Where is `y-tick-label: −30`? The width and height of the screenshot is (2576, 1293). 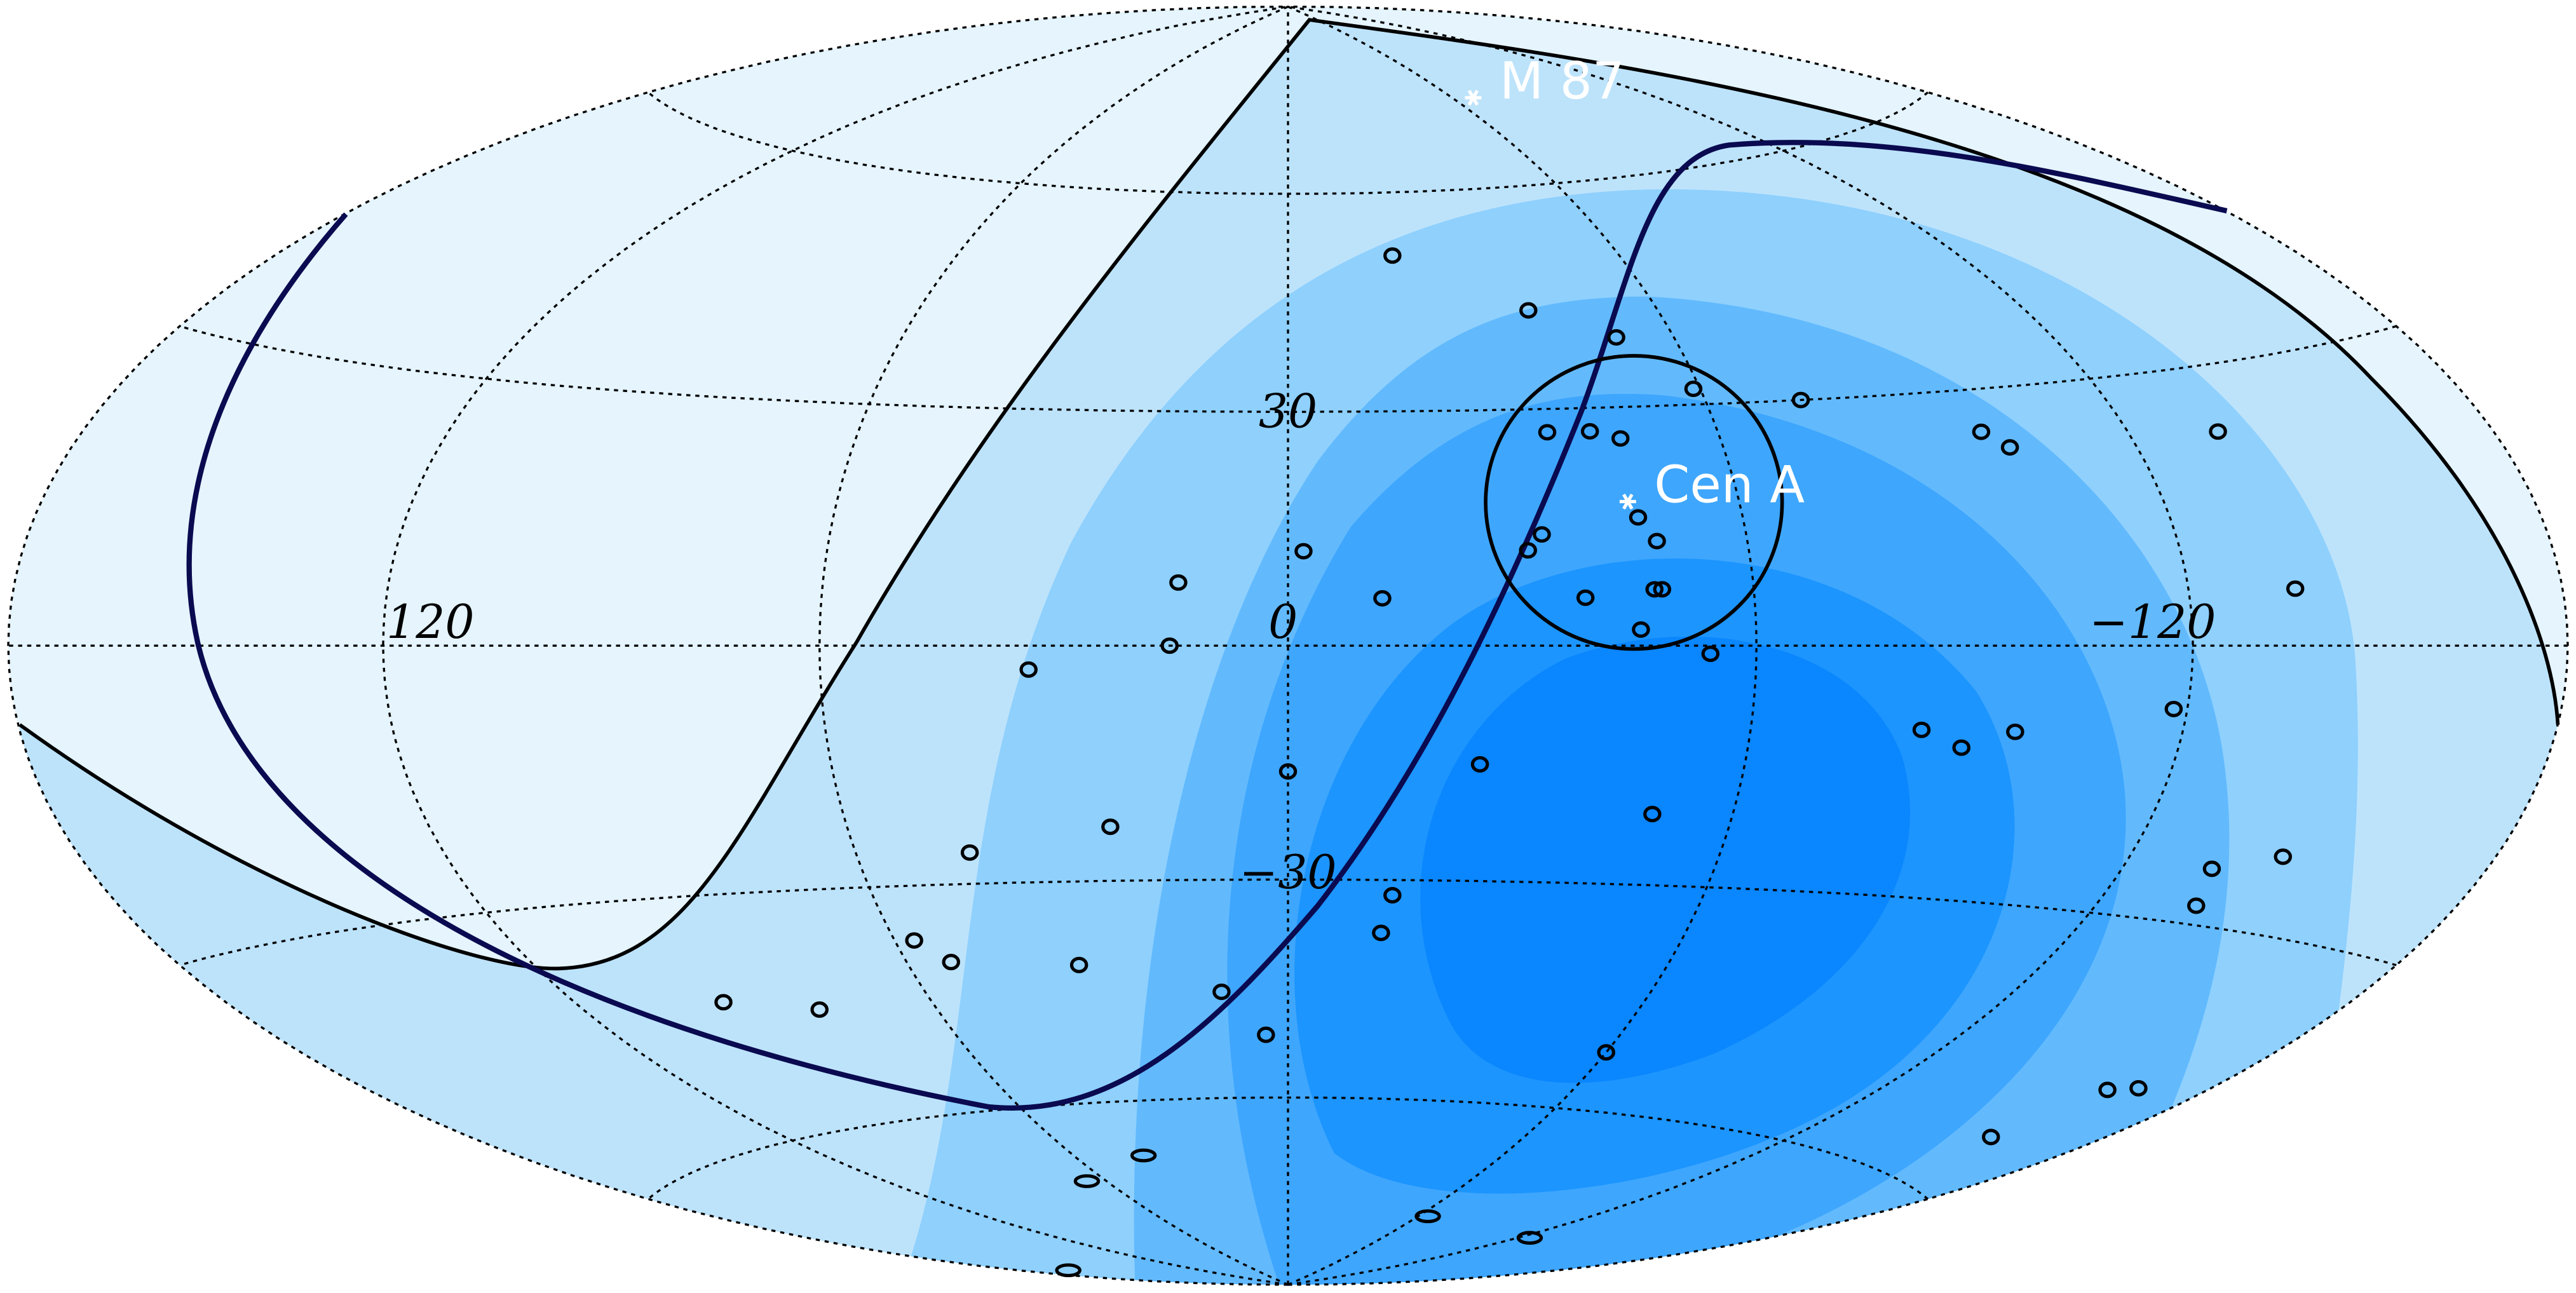
y-tick-label: −30 is located at coordinates (1287, 873).